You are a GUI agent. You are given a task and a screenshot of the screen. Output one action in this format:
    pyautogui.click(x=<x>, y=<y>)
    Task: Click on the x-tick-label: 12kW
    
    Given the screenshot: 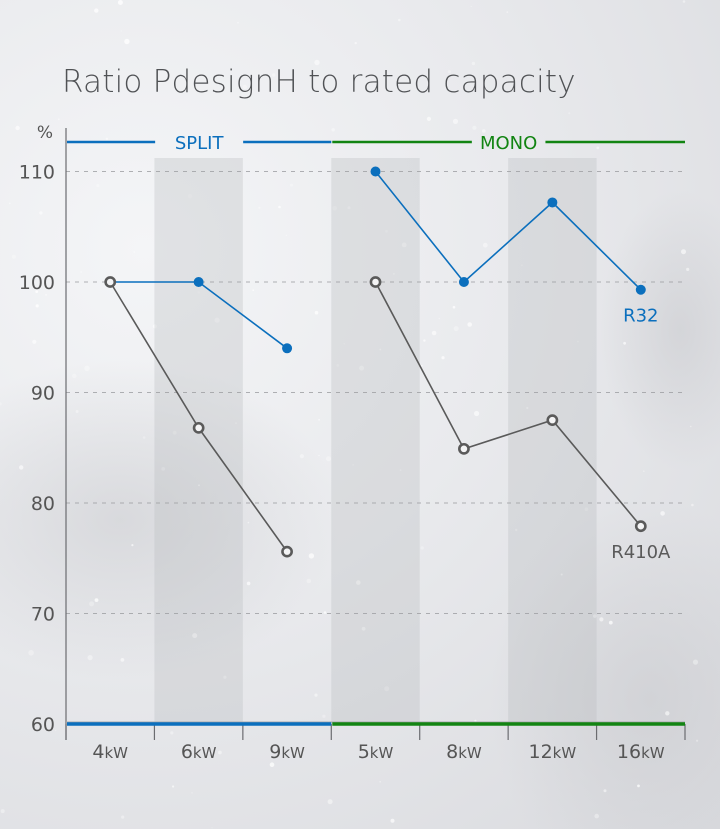 What is the action you would take?
    pyautogui.click(x=552, y=752)
    